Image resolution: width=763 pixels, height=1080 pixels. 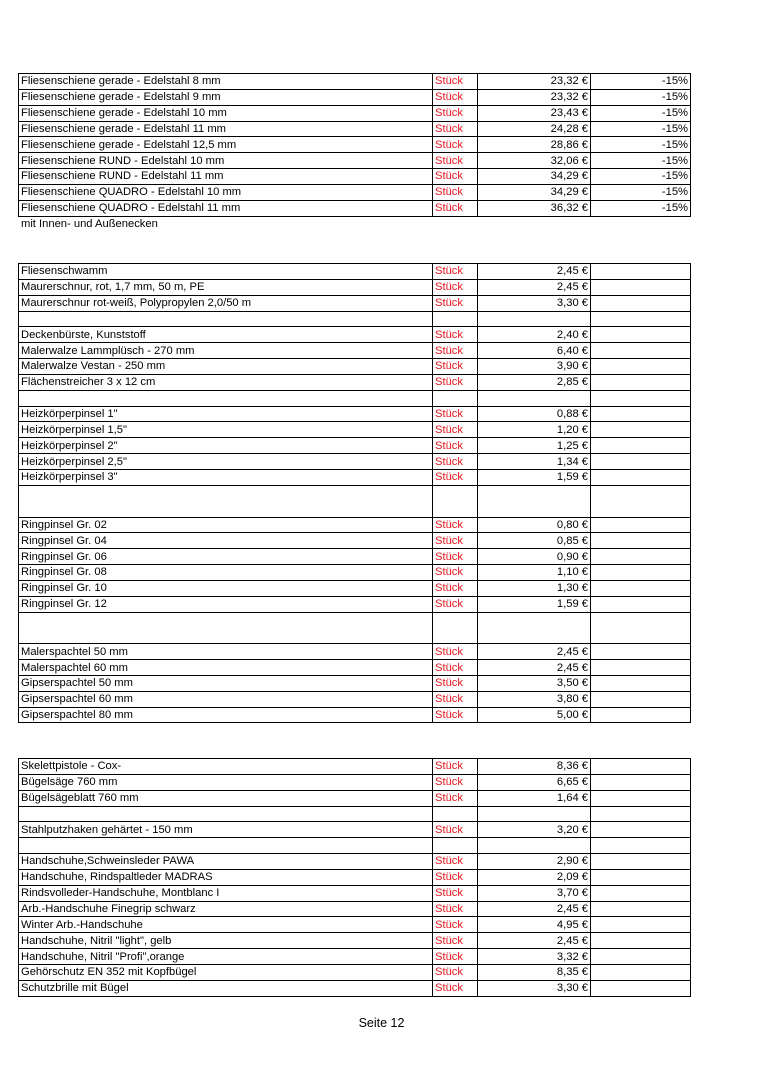 I want to click on table-row: Ringpinsel Gr. 06 Stück 0,90 €, so click(x=354, y=557).